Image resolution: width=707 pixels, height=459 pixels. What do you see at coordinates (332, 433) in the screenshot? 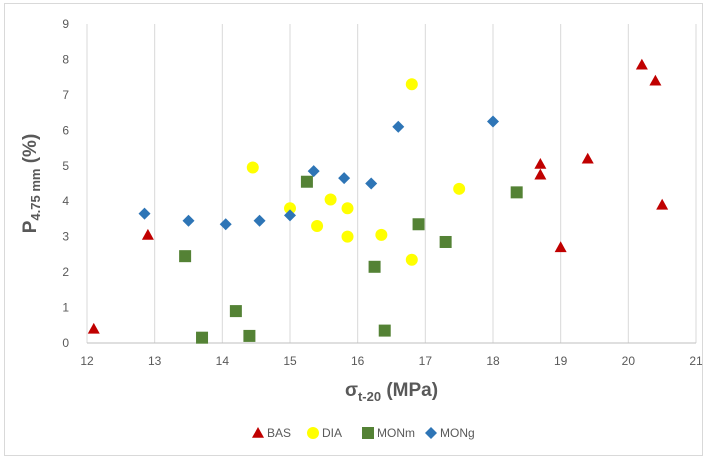
I see `legend-label-dia: DIA` at bounding box center [332, 433].